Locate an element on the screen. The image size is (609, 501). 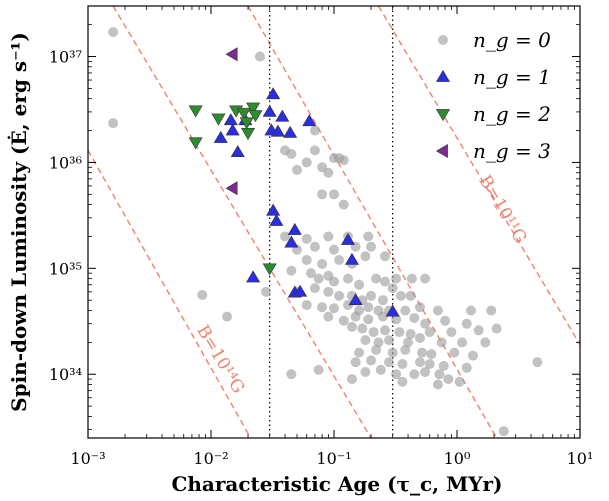
x-tick-label: 10⁻¹ is located at coordinates (333, 458).